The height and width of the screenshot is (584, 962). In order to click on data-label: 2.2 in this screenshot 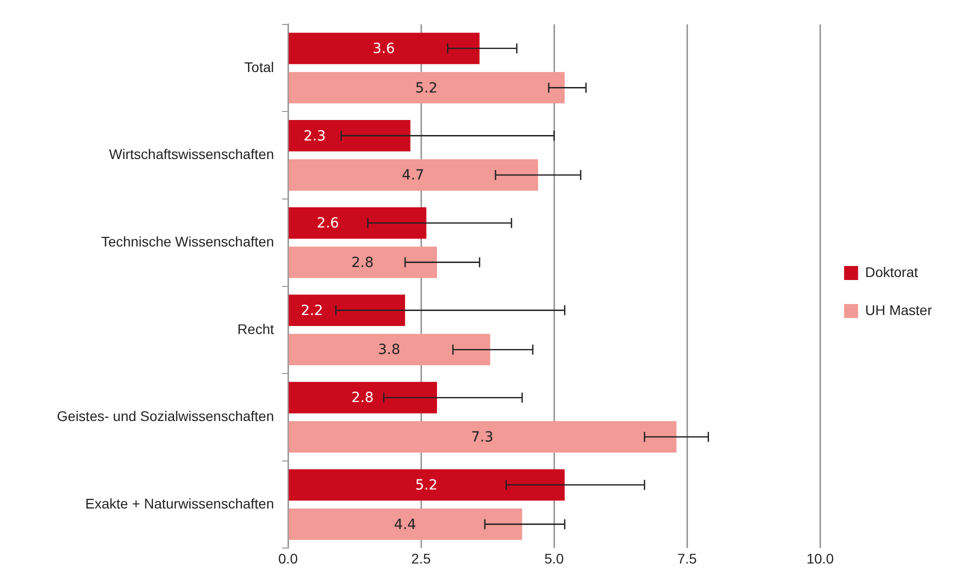, I will do `click(312, 310)`.